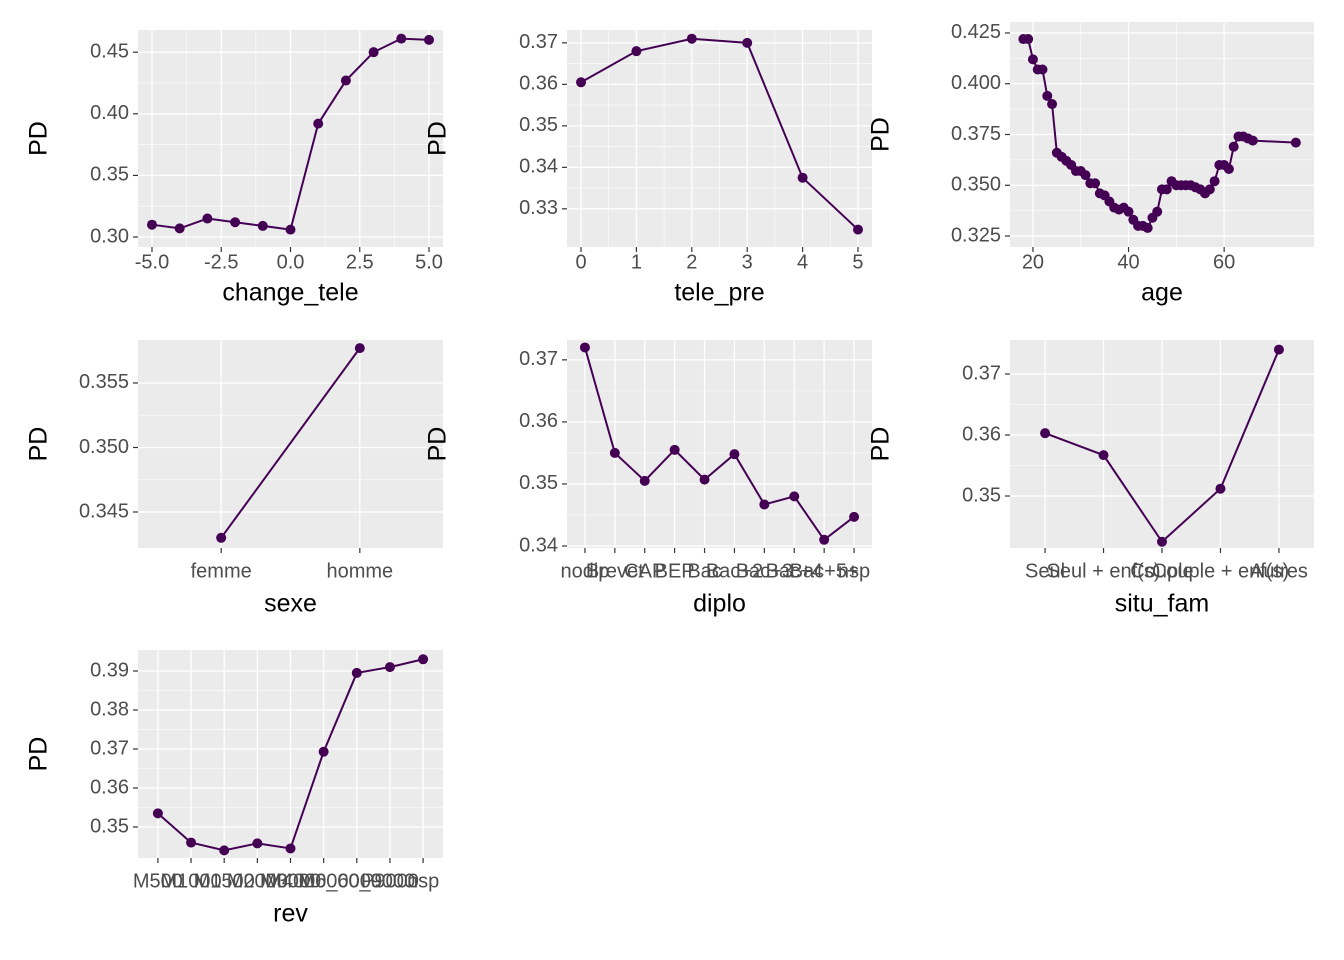 The height and width of the screenshot is (960, 1344). I want to click on x-tick-label: 2, so click(691, 262).